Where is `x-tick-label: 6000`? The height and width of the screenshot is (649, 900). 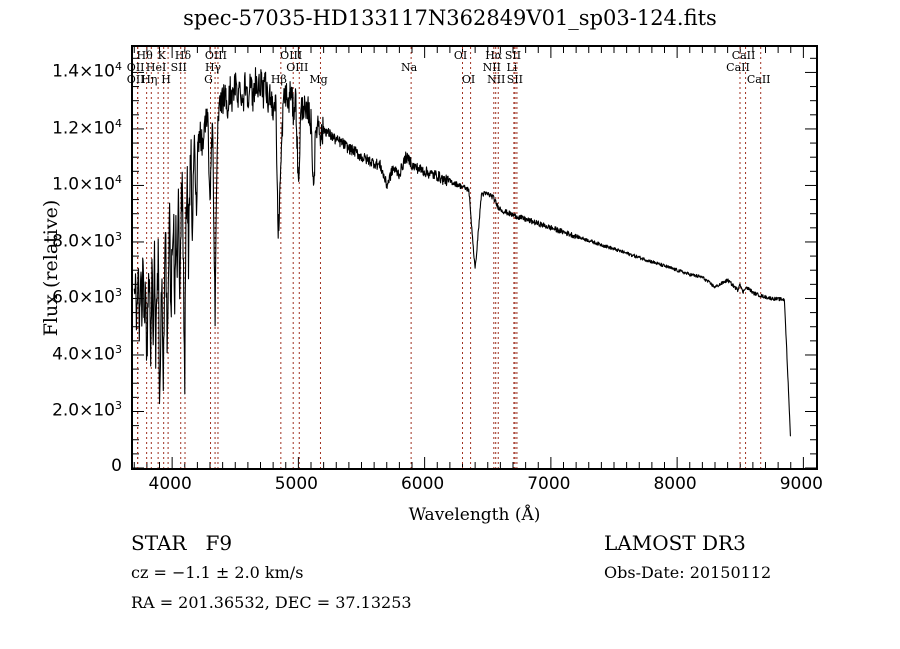 x-tick-label: 6000 is located at coordinates (422, 484).